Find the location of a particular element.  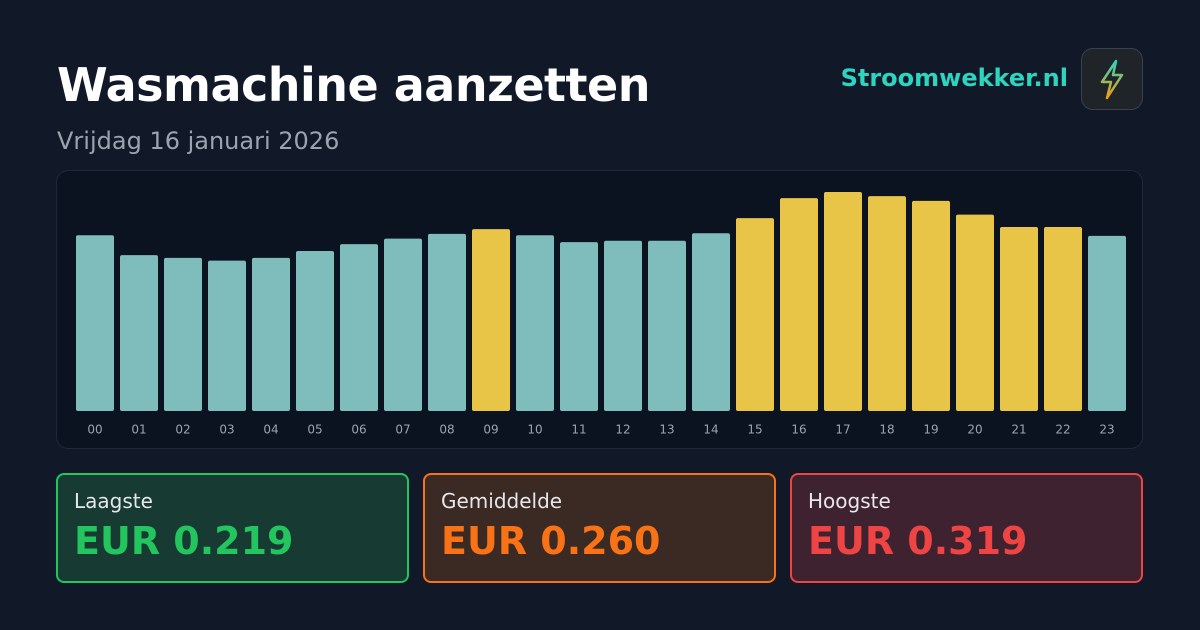

x-tick-label: 01 is located at coordinates (138, 430).